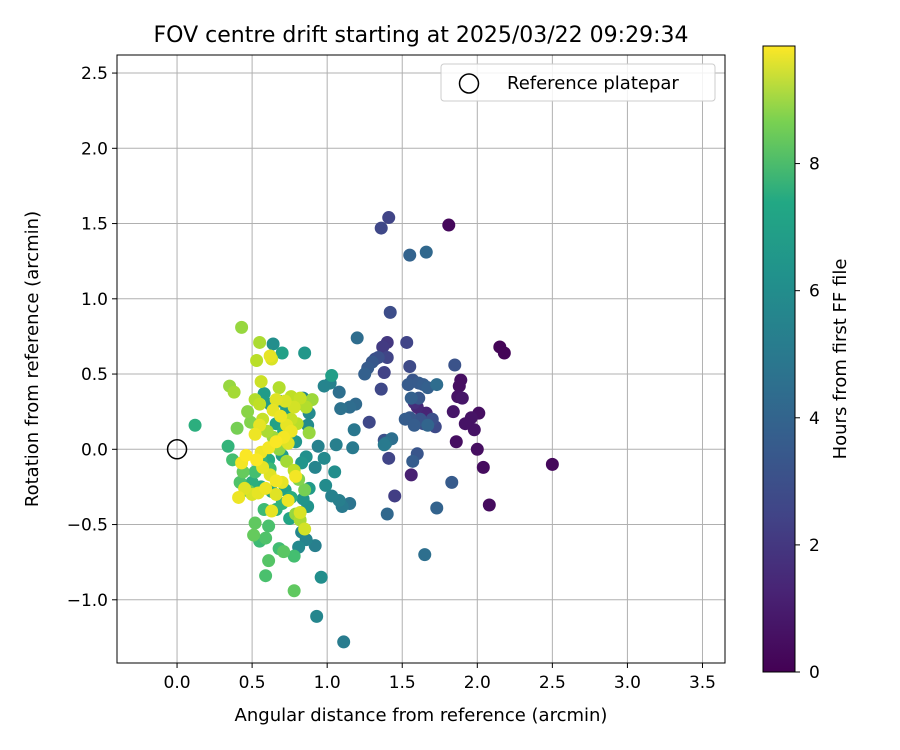 This screenshot has height=750, width=900. What do you see at coordinates (807, 419) in the screenshot?
I see `colorbar-ticks: 0 2 4 6 8` at bounding box center [807, 419].